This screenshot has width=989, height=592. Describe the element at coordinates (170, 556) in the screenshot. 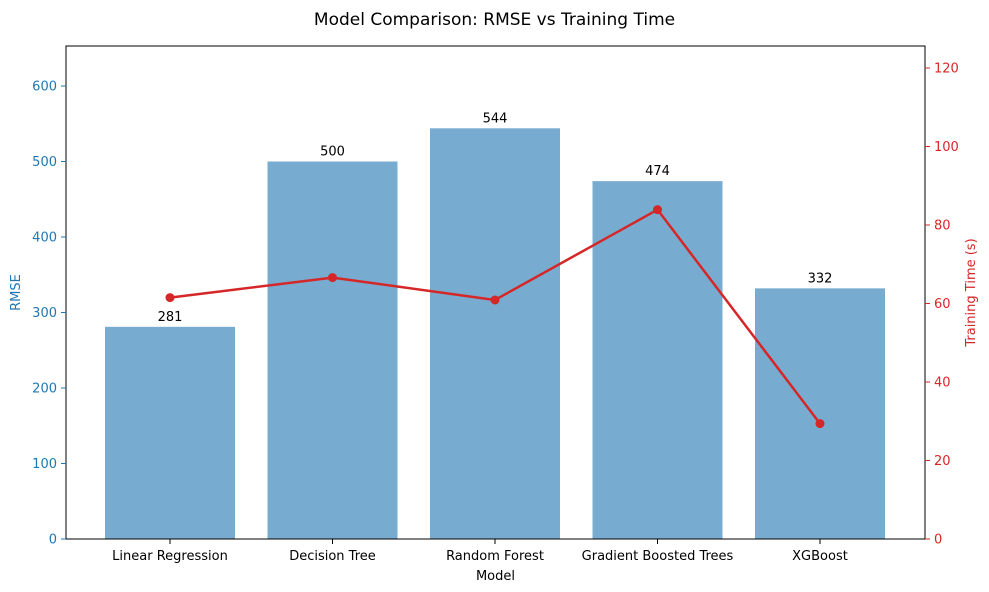

I see `x-tick-label: Linear Regression` at that location.